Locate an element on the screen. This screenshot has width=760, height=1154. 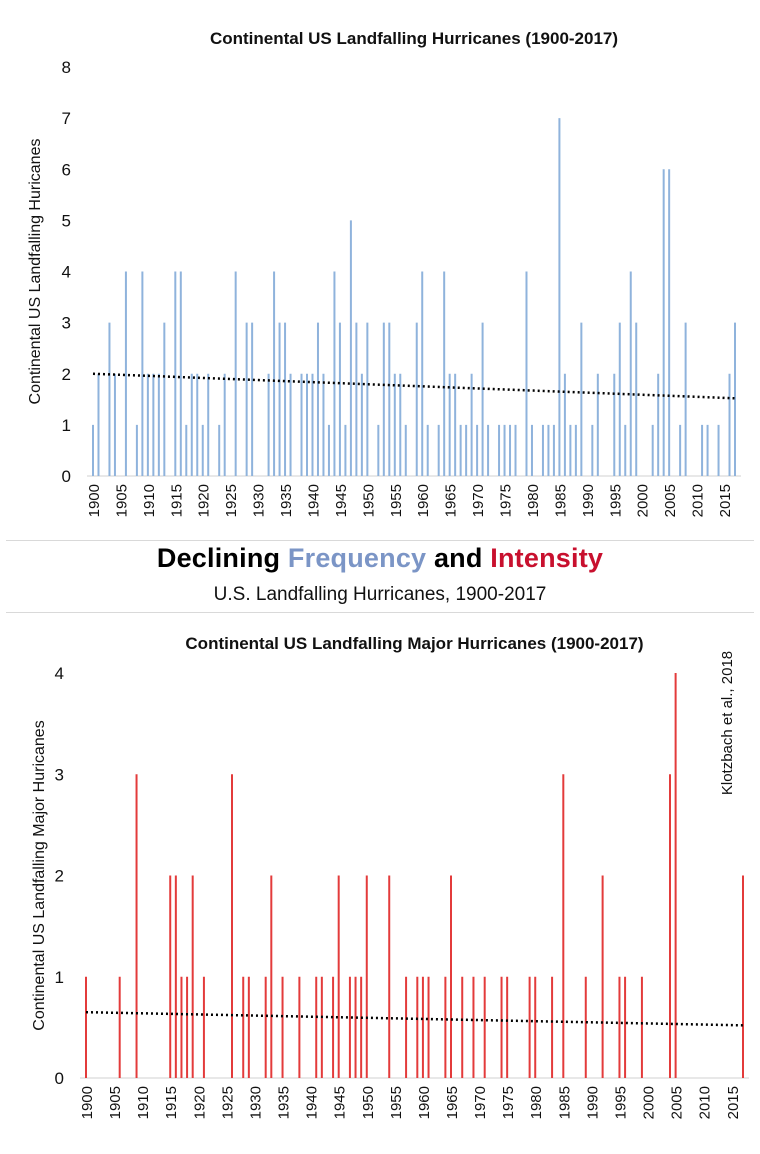
bar-1934 is located at coordinates (279, 399).